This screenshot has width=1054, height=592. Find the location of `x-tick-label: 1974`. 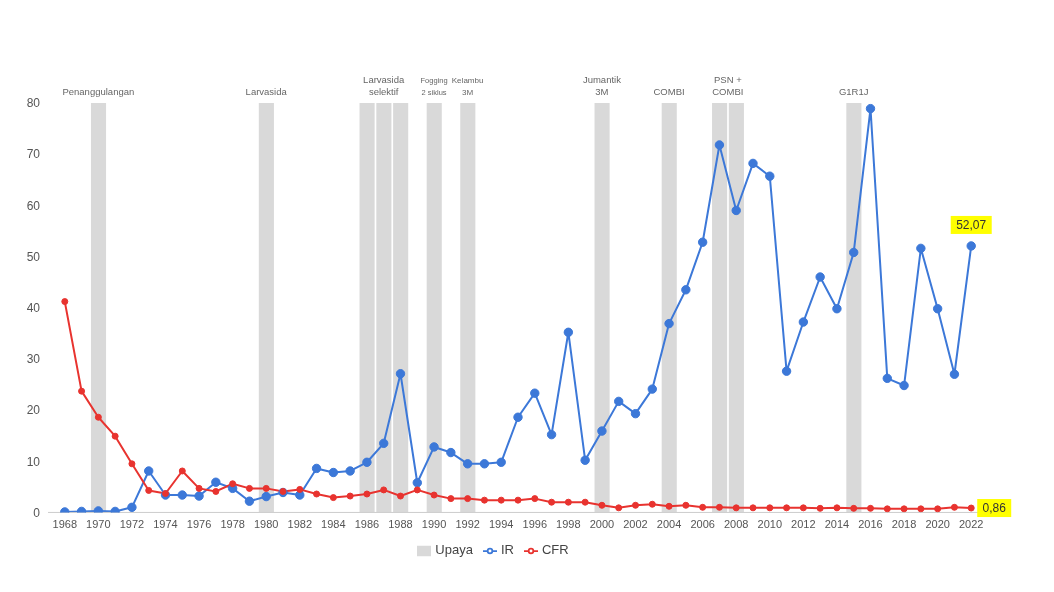

x-tick-label: 1974 is located at coordinates (165, 524).